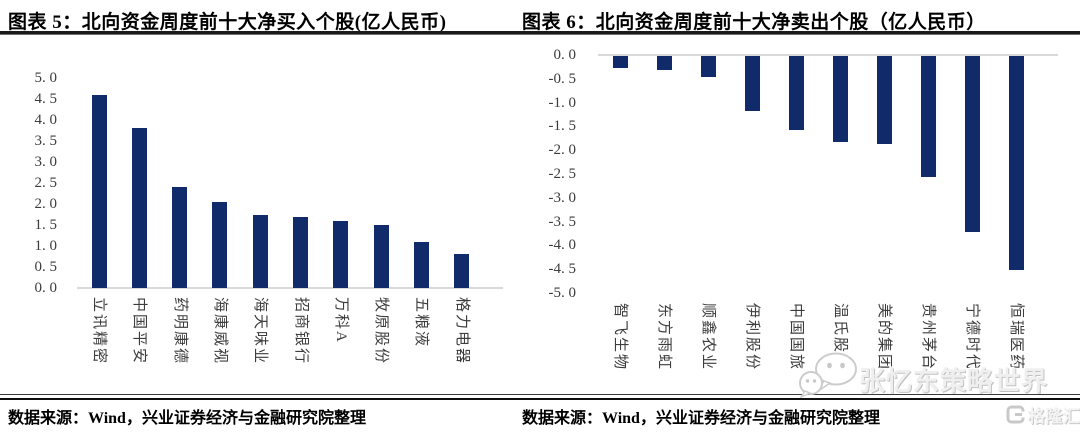 The image size is (1080, 432). I want to click on y-tick-label: 1. 5, so click(46, 225).